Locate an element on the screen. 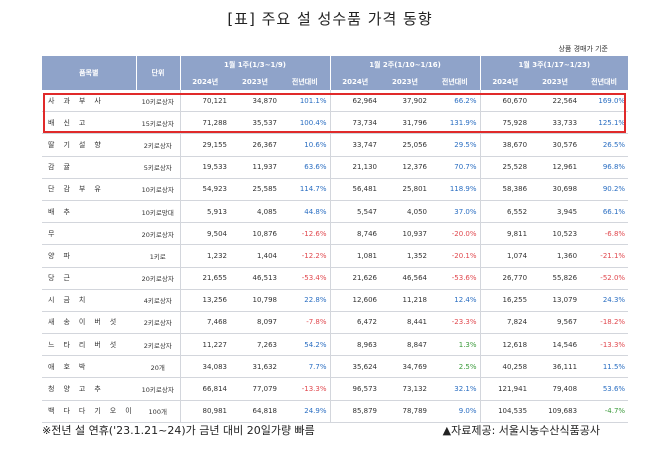  price-2023: 77,079 is located at coordinates (255, 389).